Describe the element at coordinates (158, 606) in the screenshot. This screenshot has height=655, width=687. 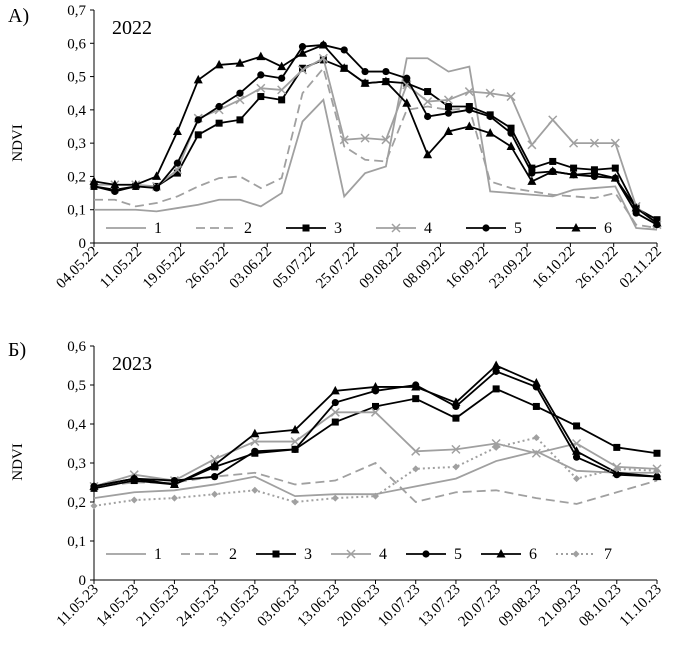
I see `x-tick-label: 21.05.23` at that location.